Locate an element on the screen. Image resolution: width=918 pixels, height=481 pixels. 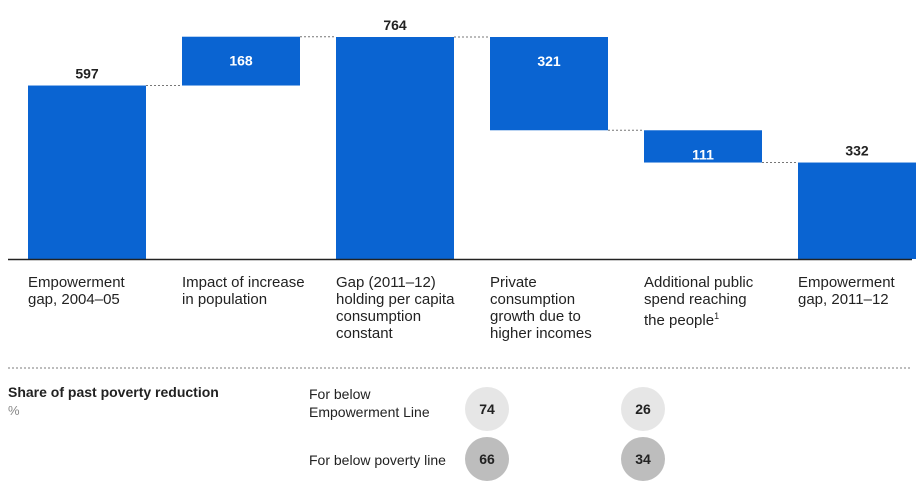
share-bubble-empowerment-public: 26 is located at coordinates (643, 409).